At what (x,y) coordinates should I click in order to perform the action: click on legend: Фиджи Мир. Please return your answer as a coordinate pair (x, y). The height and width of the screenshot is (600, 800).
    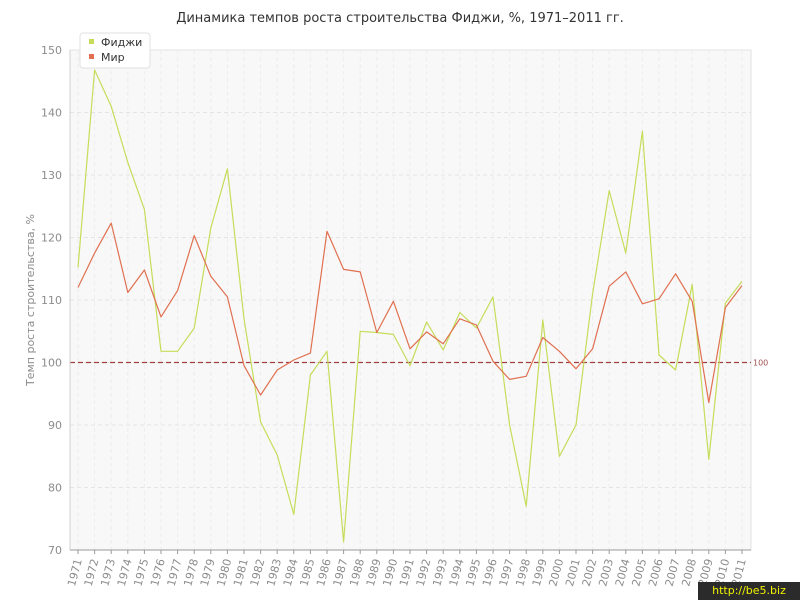
    Looking at the image, I should click on (115, 50).